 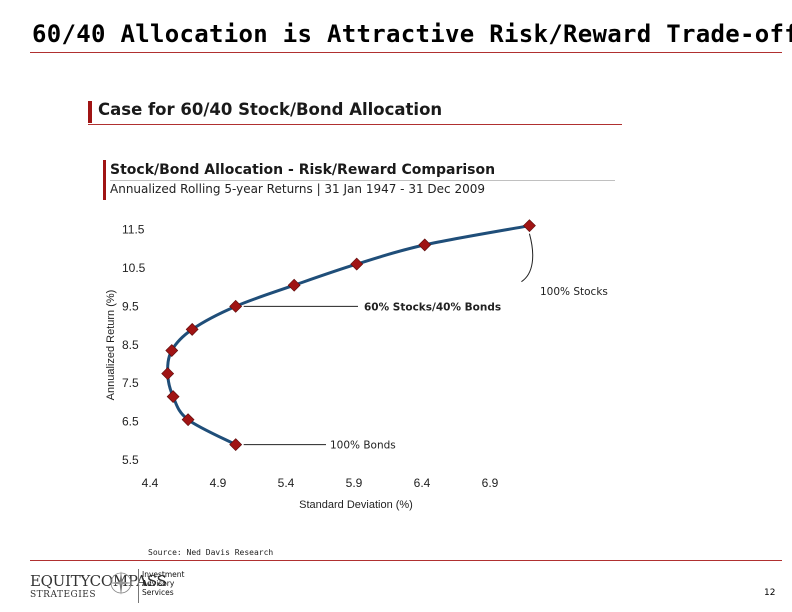 What do you see at coordinates (177, 583) in the screenshot?
I see `company-tagline: Investment Advisory Services` at bounding box center [177, 583].